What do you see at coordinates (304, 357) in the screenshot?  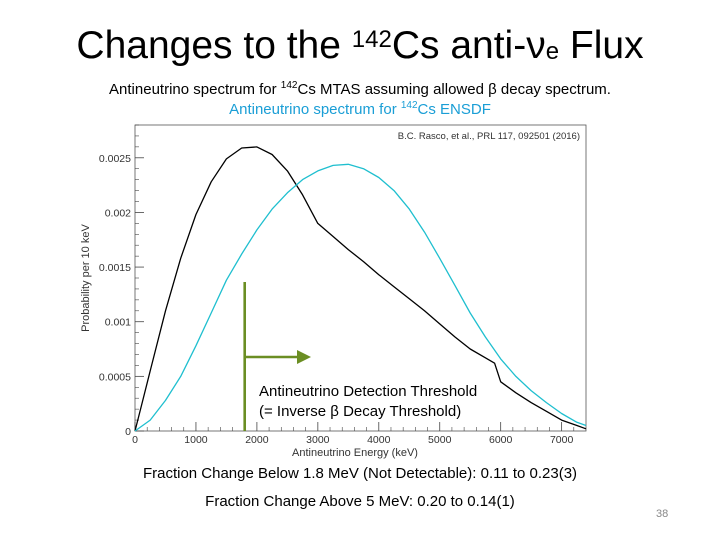 I see `threshold-arrow-head` at bounding box center [304, 357].